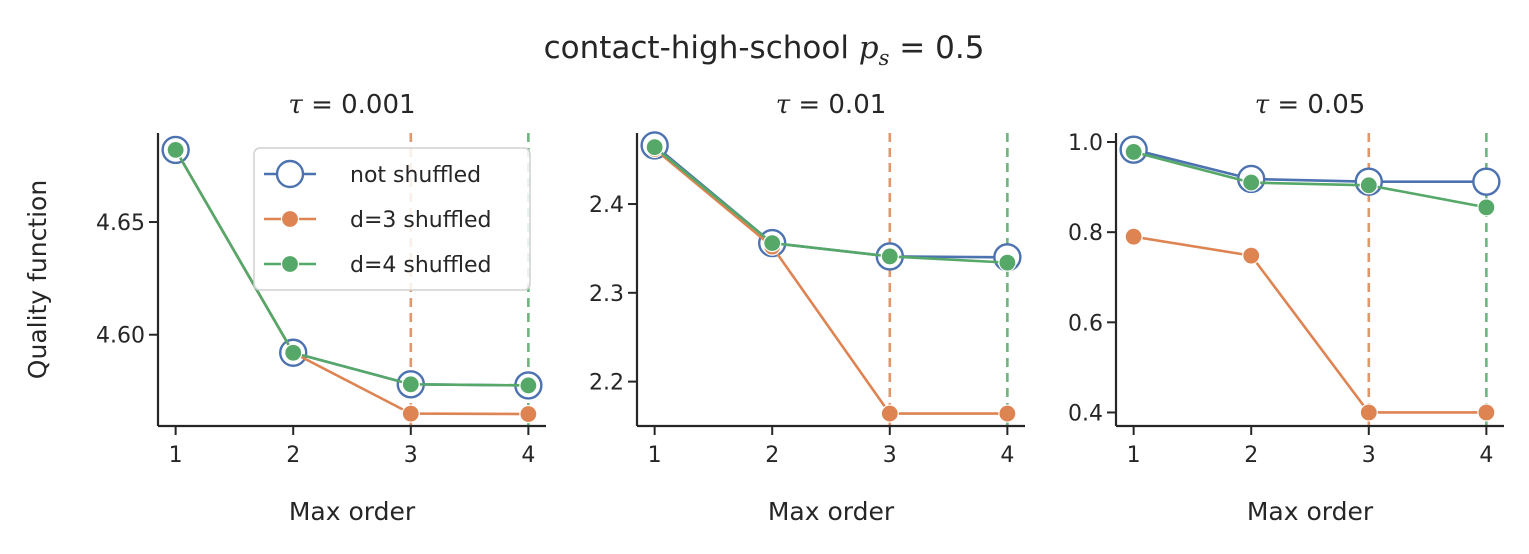  What do you see at coordinates (606, 205) in the screenshot?
I see `y-tick-label: 2.4` at bounding box center [606, 205].